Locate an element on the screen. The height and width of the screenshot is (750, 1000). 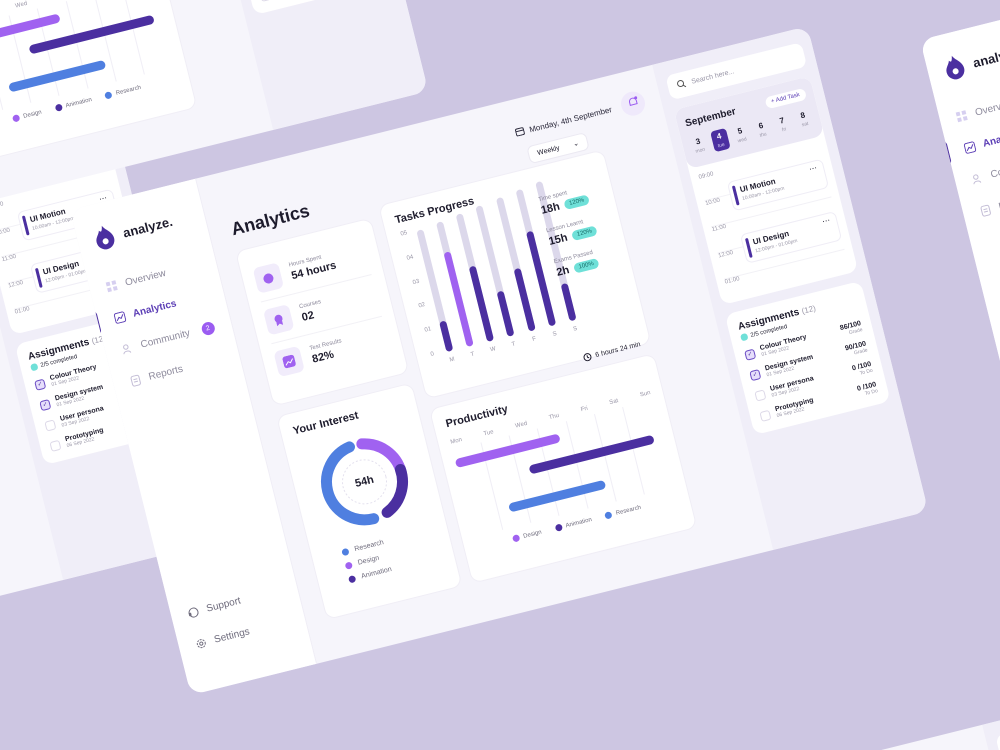
gear-icon is located at coordinates (200, 643).